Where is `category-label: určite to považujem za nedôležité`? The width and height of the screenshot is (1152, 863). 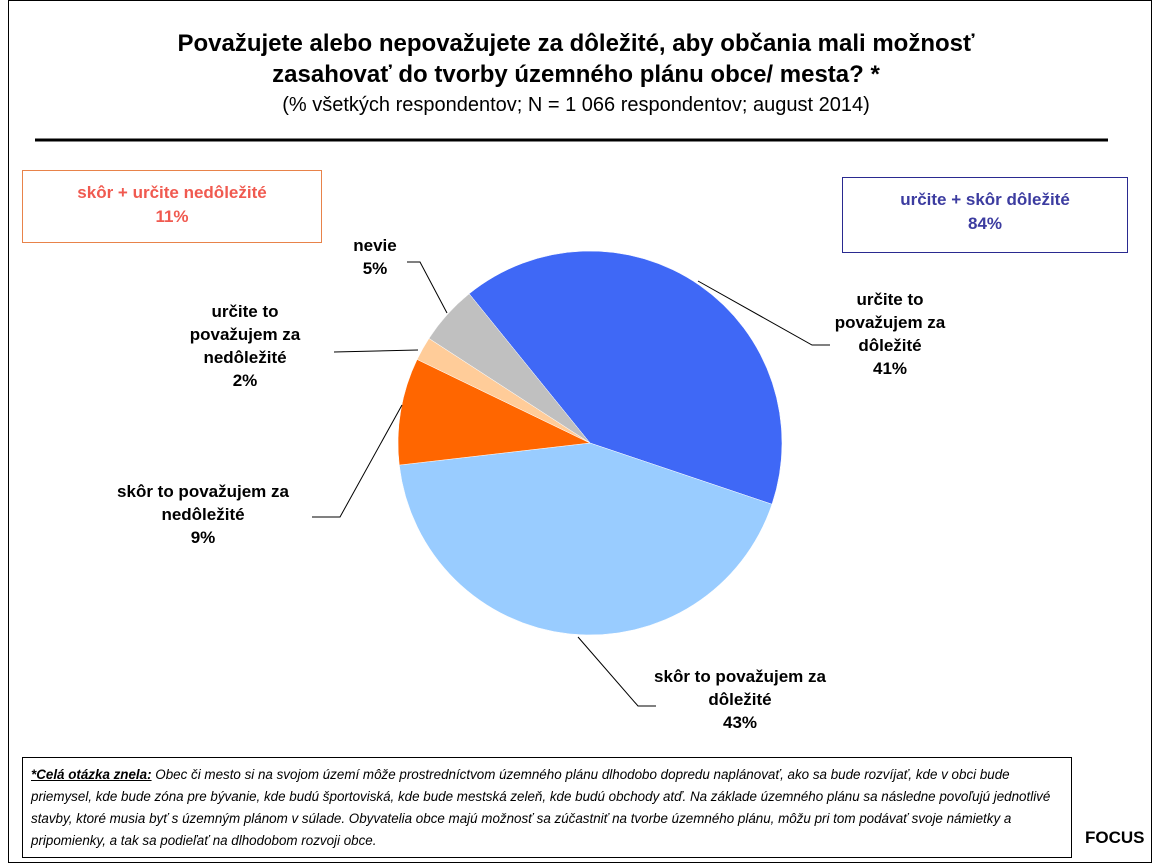
category-label: určite to považujem za nedôležité is located at coordinates (245, 334).